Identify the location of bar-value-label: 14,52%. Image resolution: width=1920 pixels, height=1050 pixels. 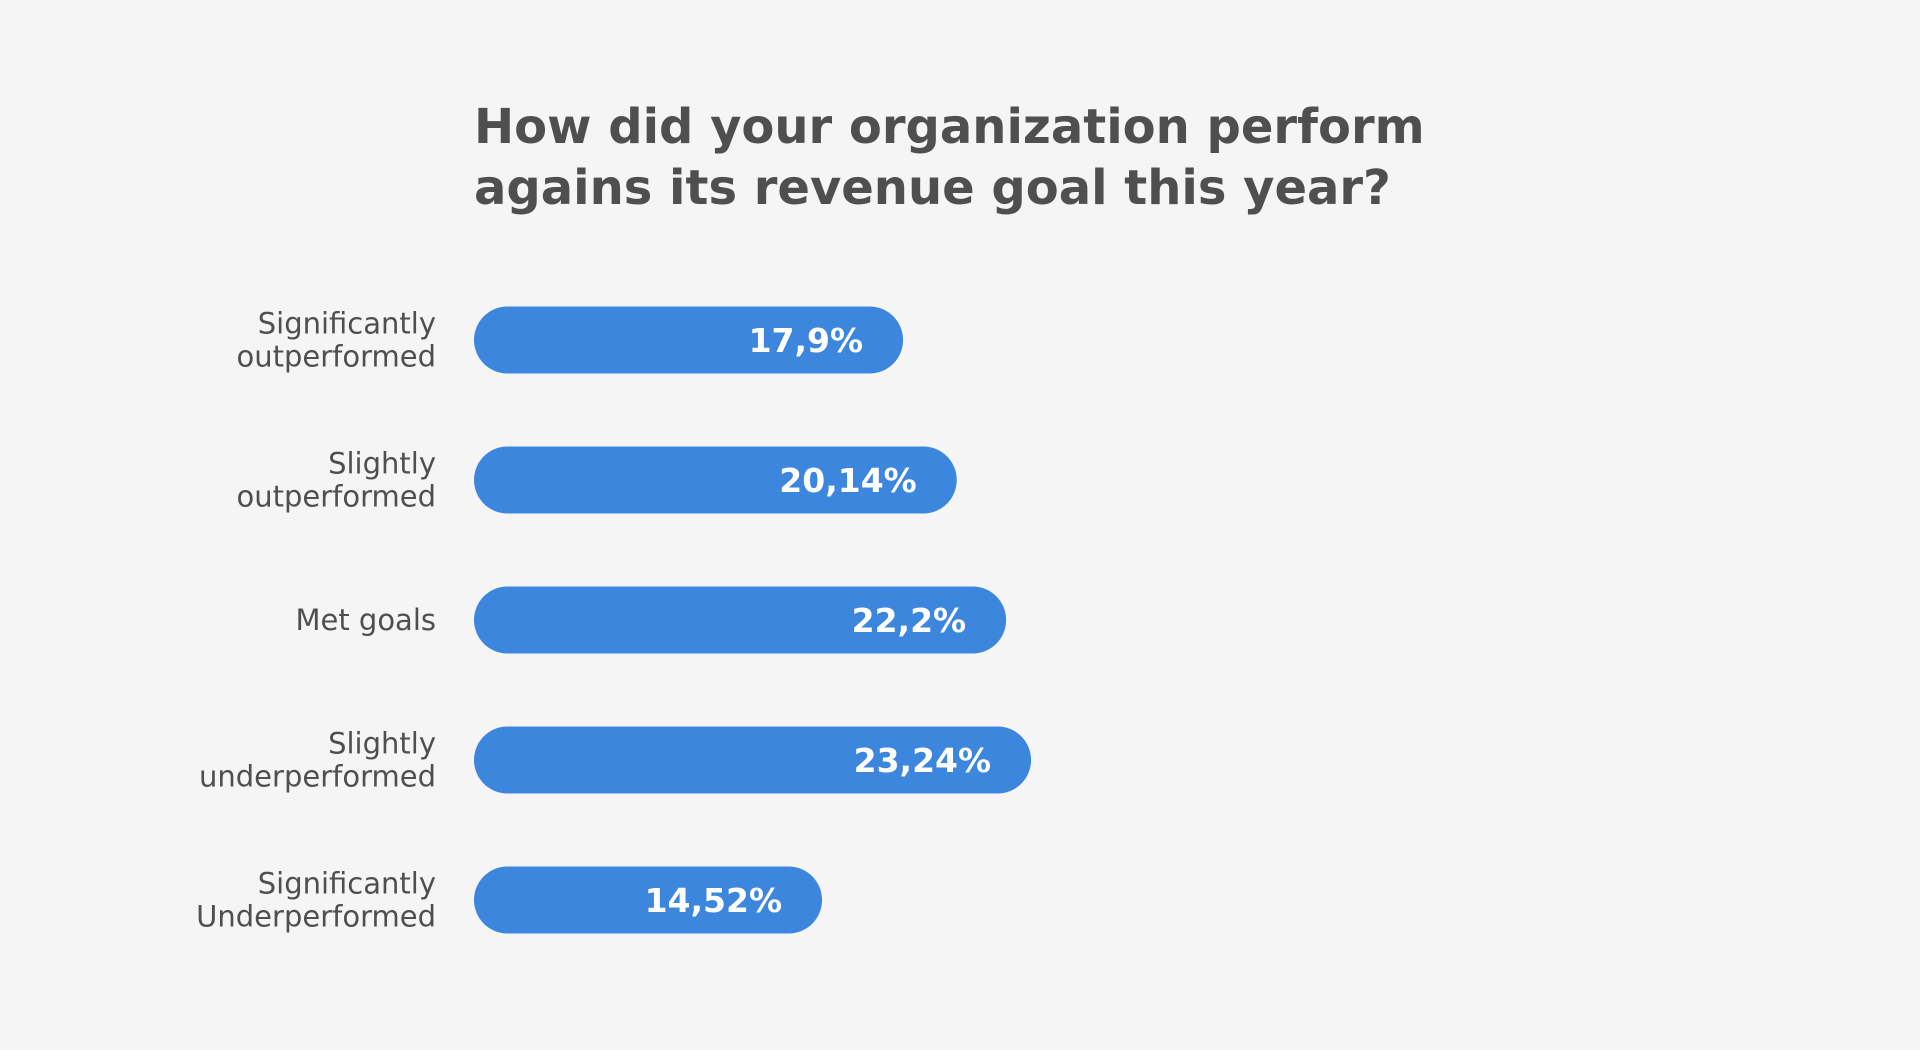
(713, 900).